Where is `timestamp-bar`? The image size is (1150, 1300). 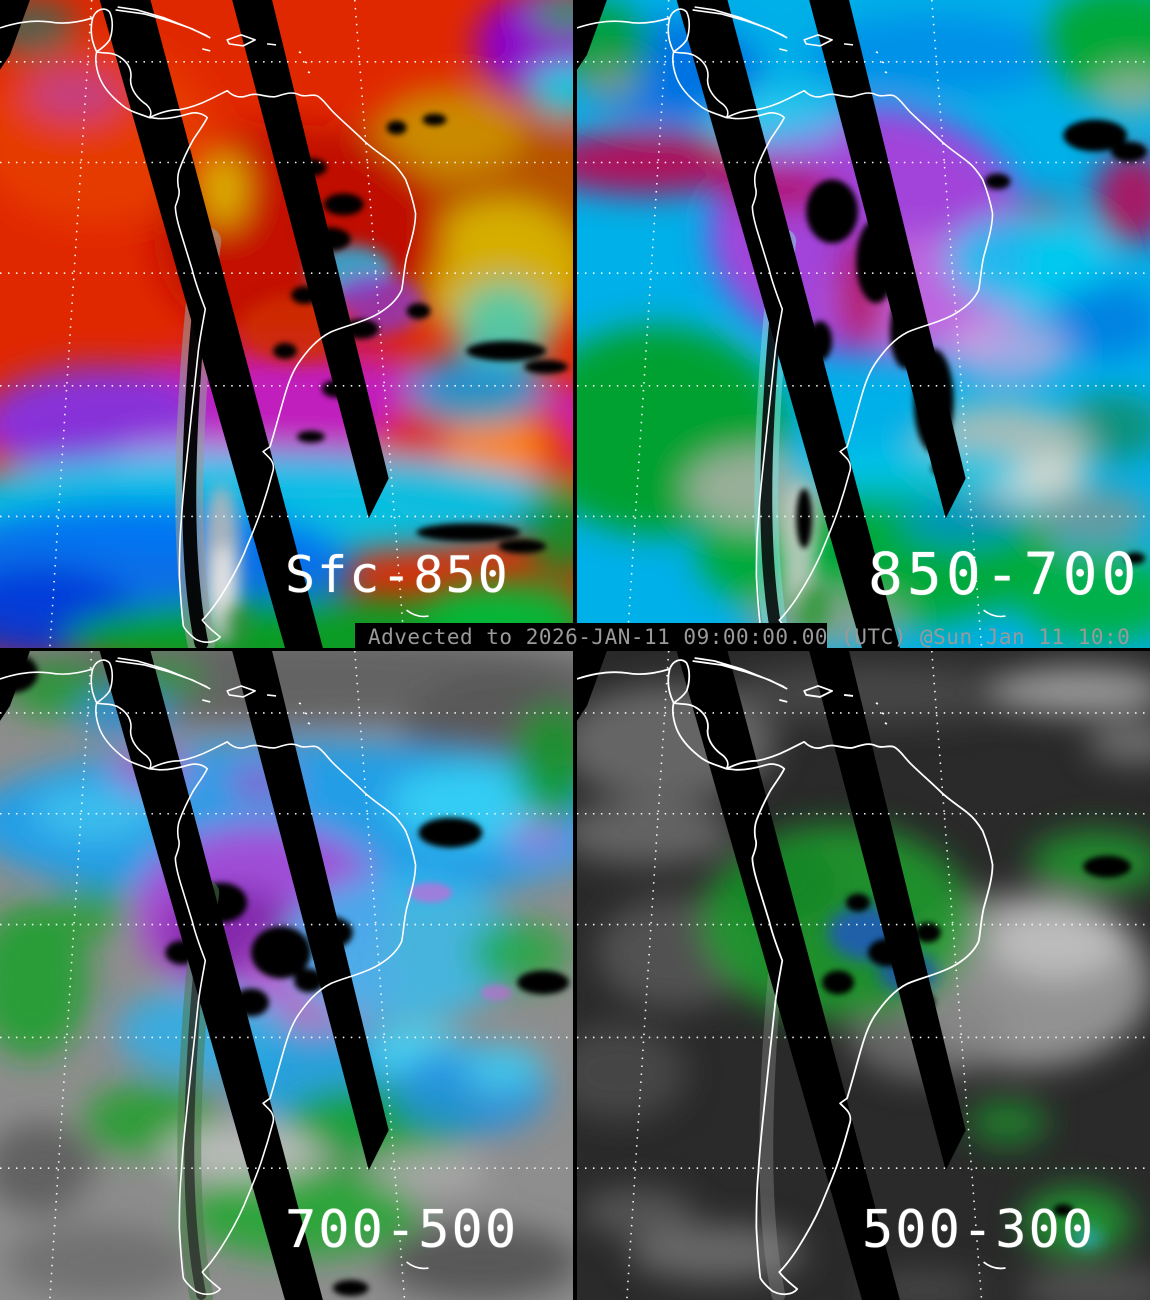
timestamp-bar is located at coordinates (591, 636).